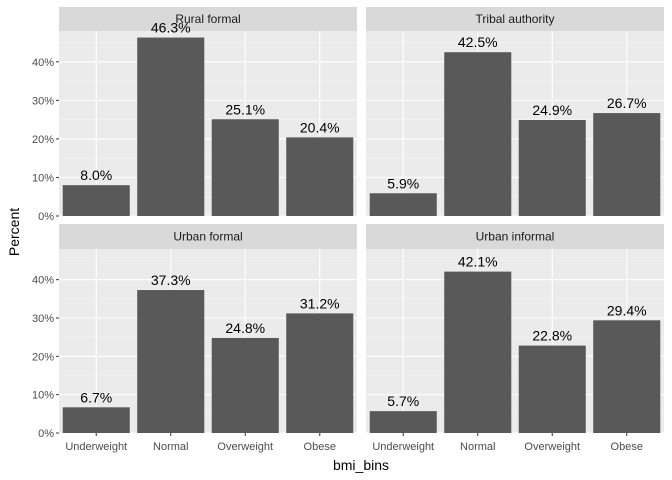  What do you see at coordinates (627, 103) in the screenshot?
I see `data-label: 26.7%` at bounding box center [627, 103].